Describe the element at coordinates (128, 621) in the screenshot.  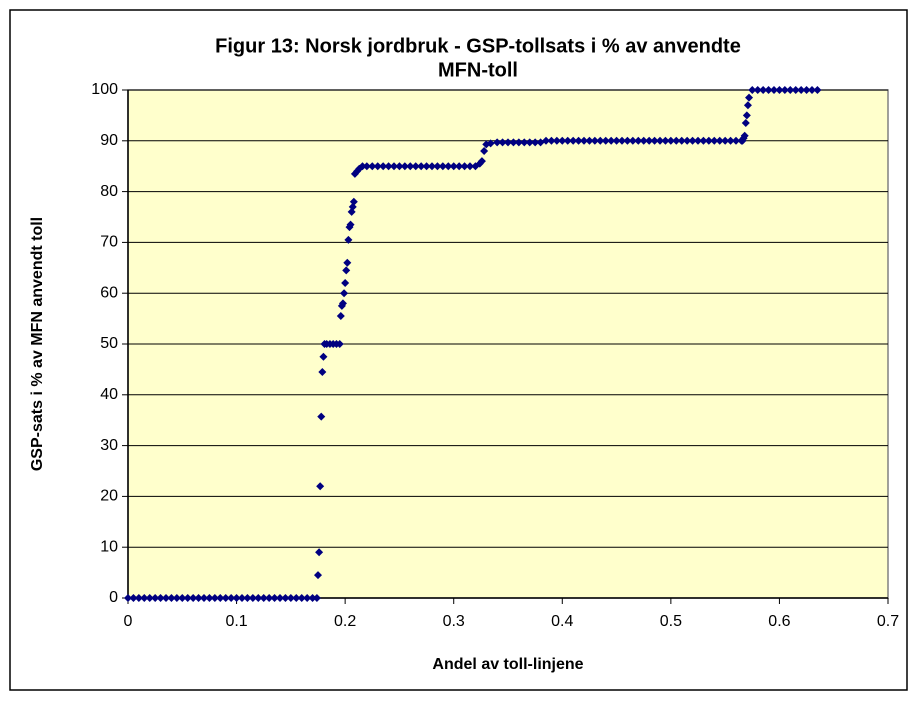
I see `x-tick-label: 0` at that location.